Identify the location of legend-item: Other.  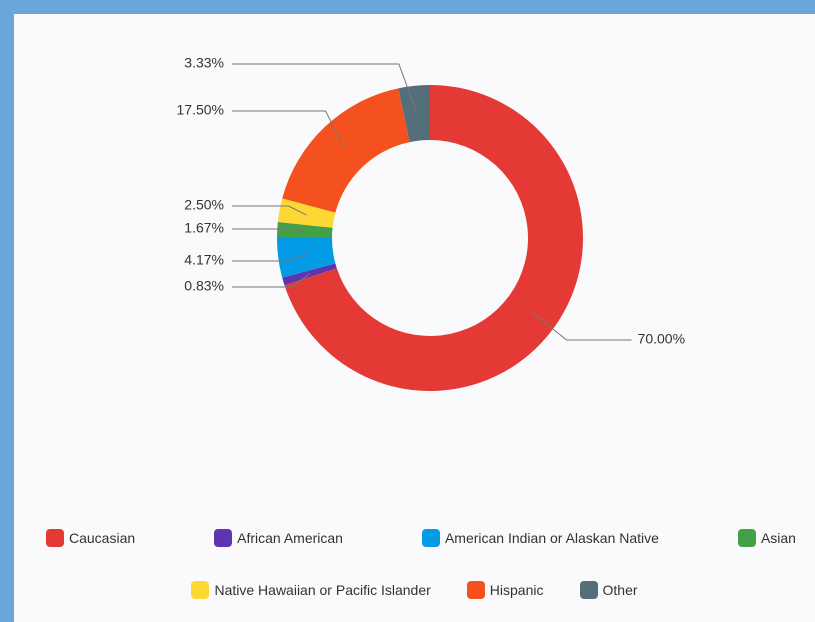
(608, 590).